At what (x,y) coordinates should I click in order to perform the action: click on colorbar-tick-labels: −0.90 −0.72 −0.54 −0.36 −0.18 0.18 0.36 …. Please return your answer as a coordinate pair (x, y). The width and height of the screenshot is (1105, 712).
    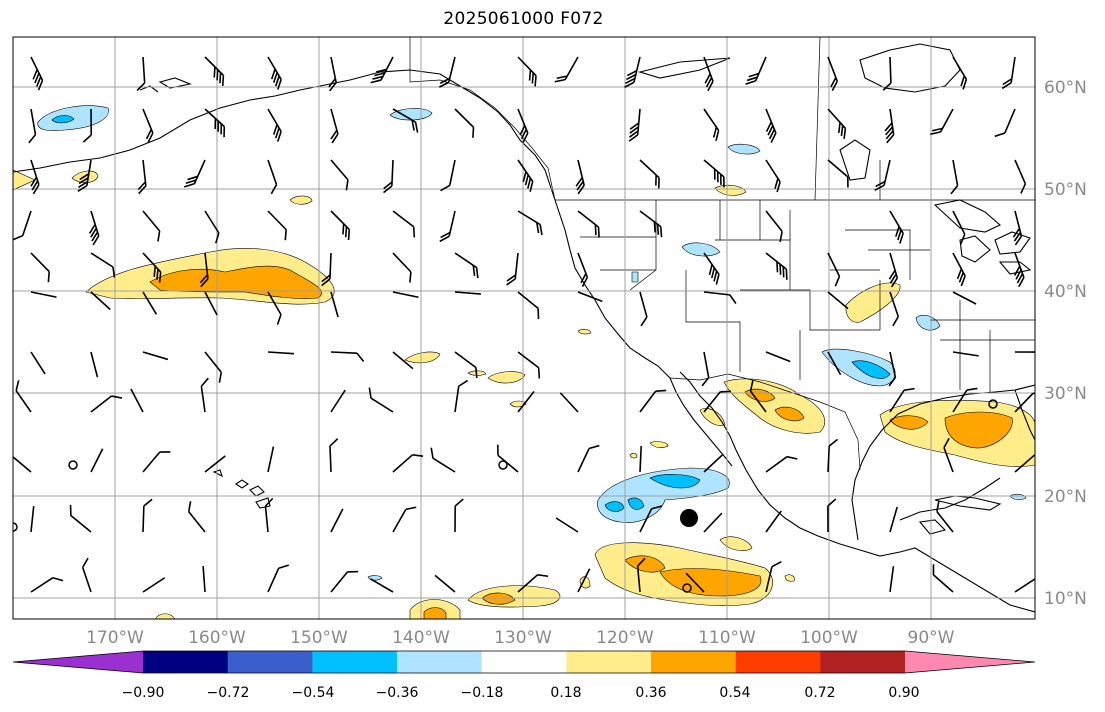
    Looking at the image, I should click on (521, 693).